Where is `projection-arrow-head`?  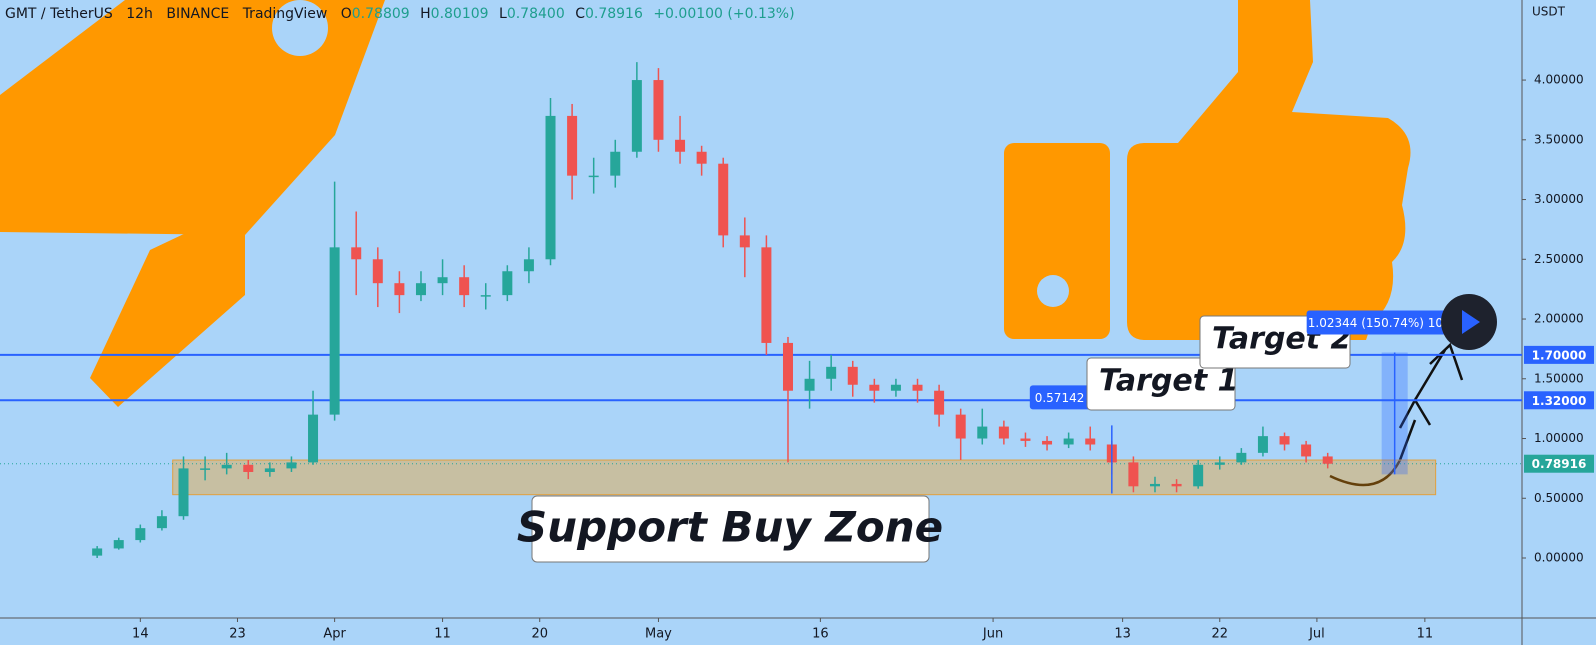
projection-arrow-head is located at coordinates (1431, 385).